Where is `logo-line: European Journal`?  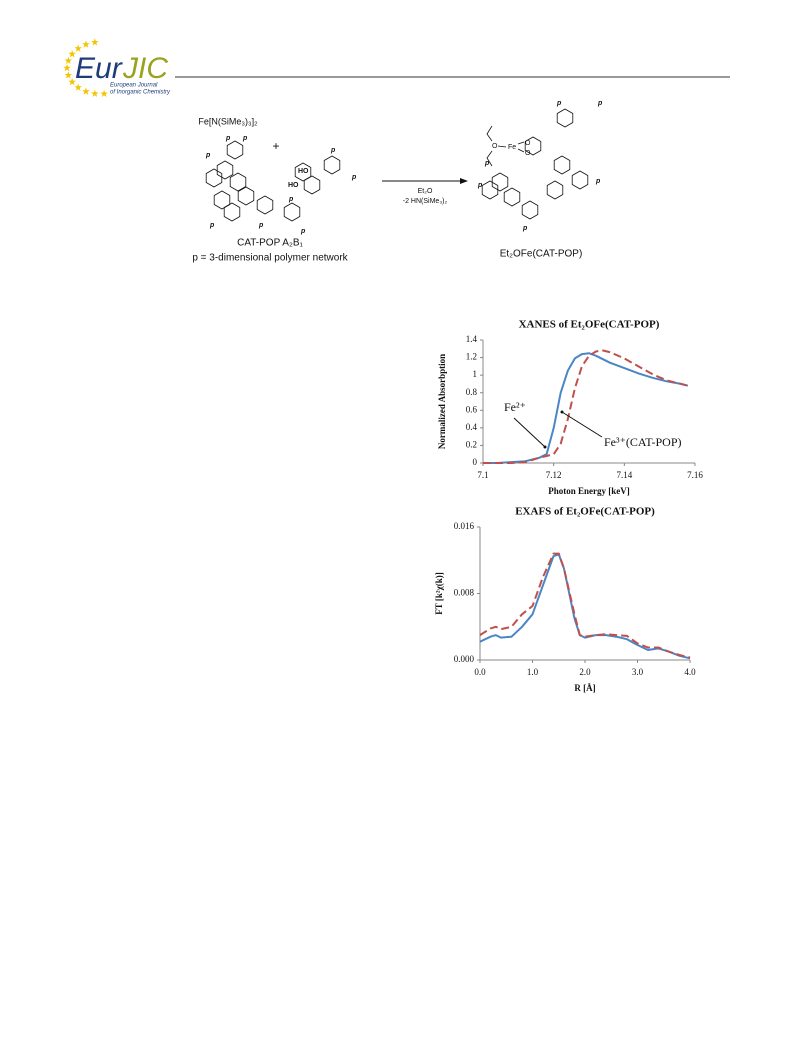
logo-line: European Journal is located at coordinates (134, 86).